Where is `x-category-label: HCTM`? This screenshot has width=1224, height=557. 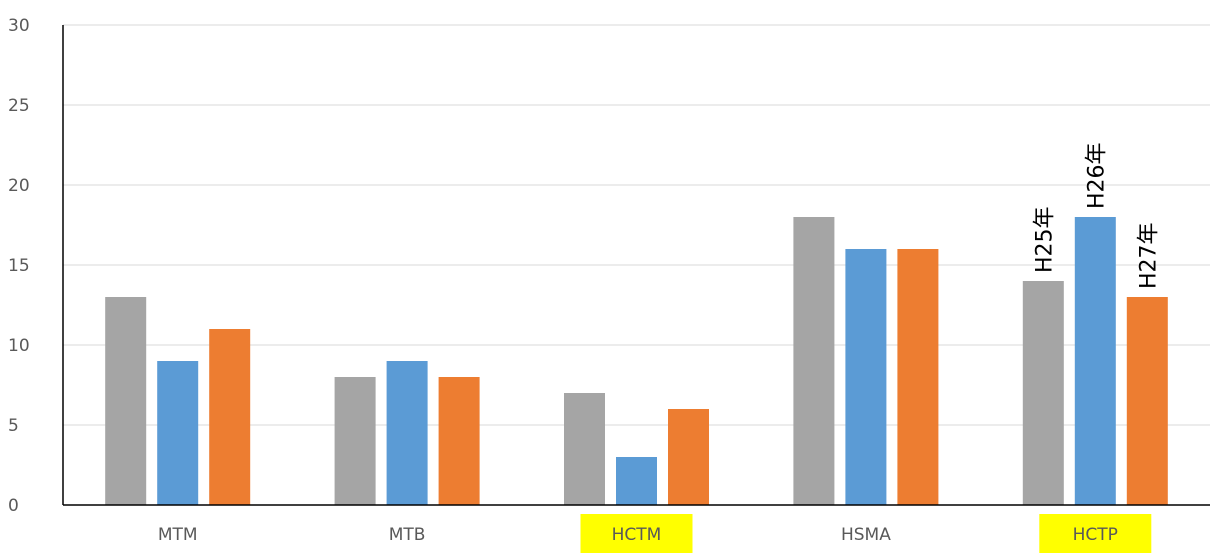 x-category-label: HCTM is located at coordinates (637, 535).